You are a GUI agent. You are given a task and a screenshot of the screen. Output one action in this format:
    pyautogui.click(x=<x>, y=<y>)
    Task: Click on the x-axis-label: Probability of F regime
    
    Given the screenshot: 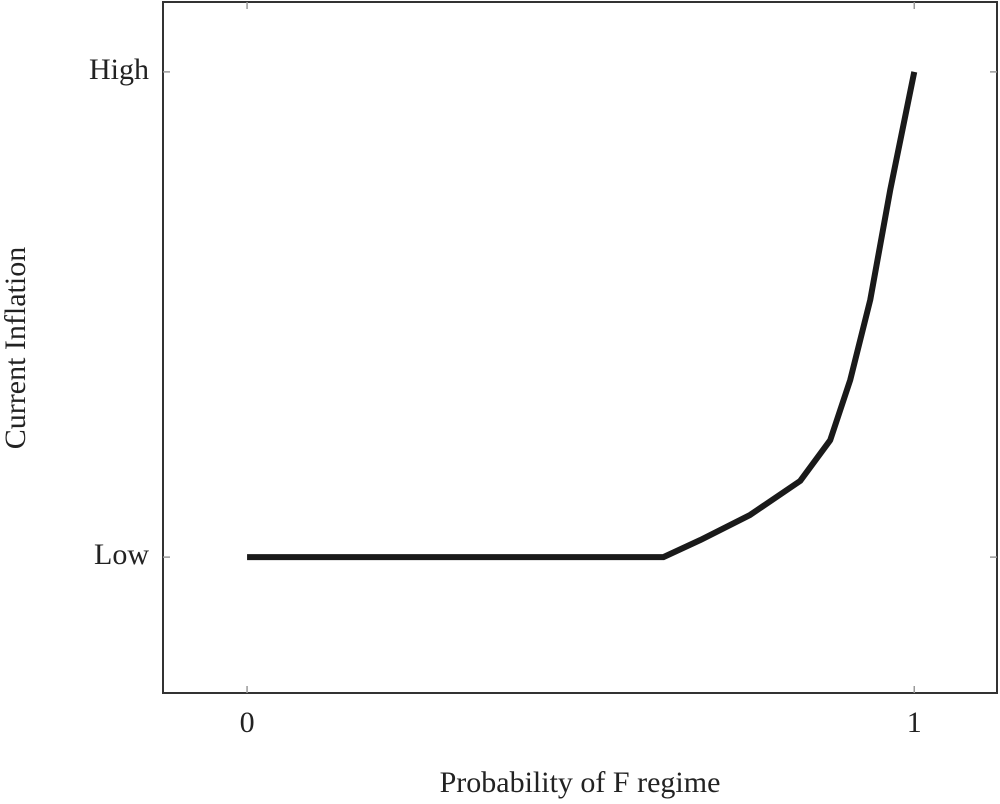 What is the action you would take?
    pyautogui.click(x=580, y=782)
    